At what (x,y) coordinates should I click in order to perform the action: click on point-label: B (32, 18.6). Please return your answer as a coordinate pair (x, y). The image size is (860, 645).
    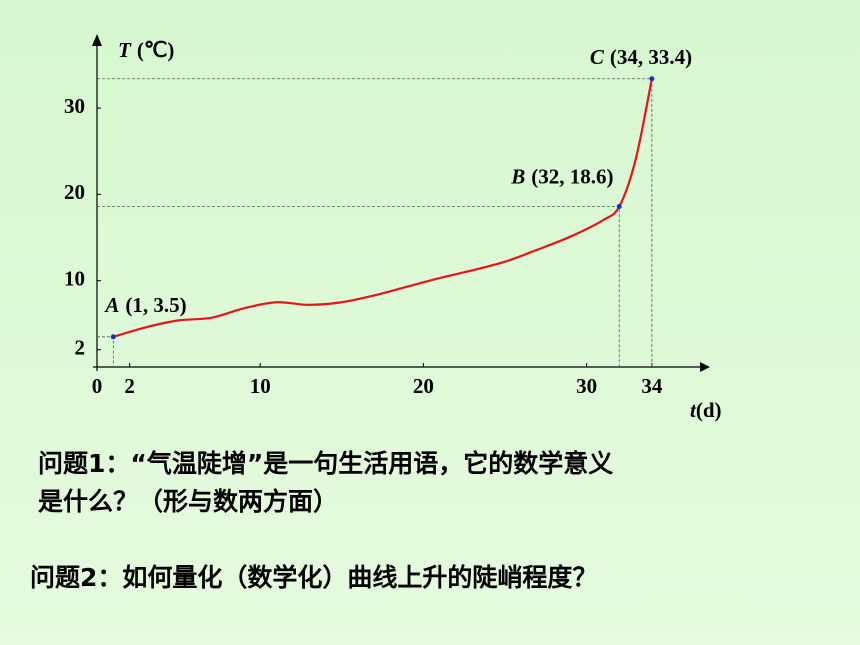
    Looking at the image, I should click on (561, 176).